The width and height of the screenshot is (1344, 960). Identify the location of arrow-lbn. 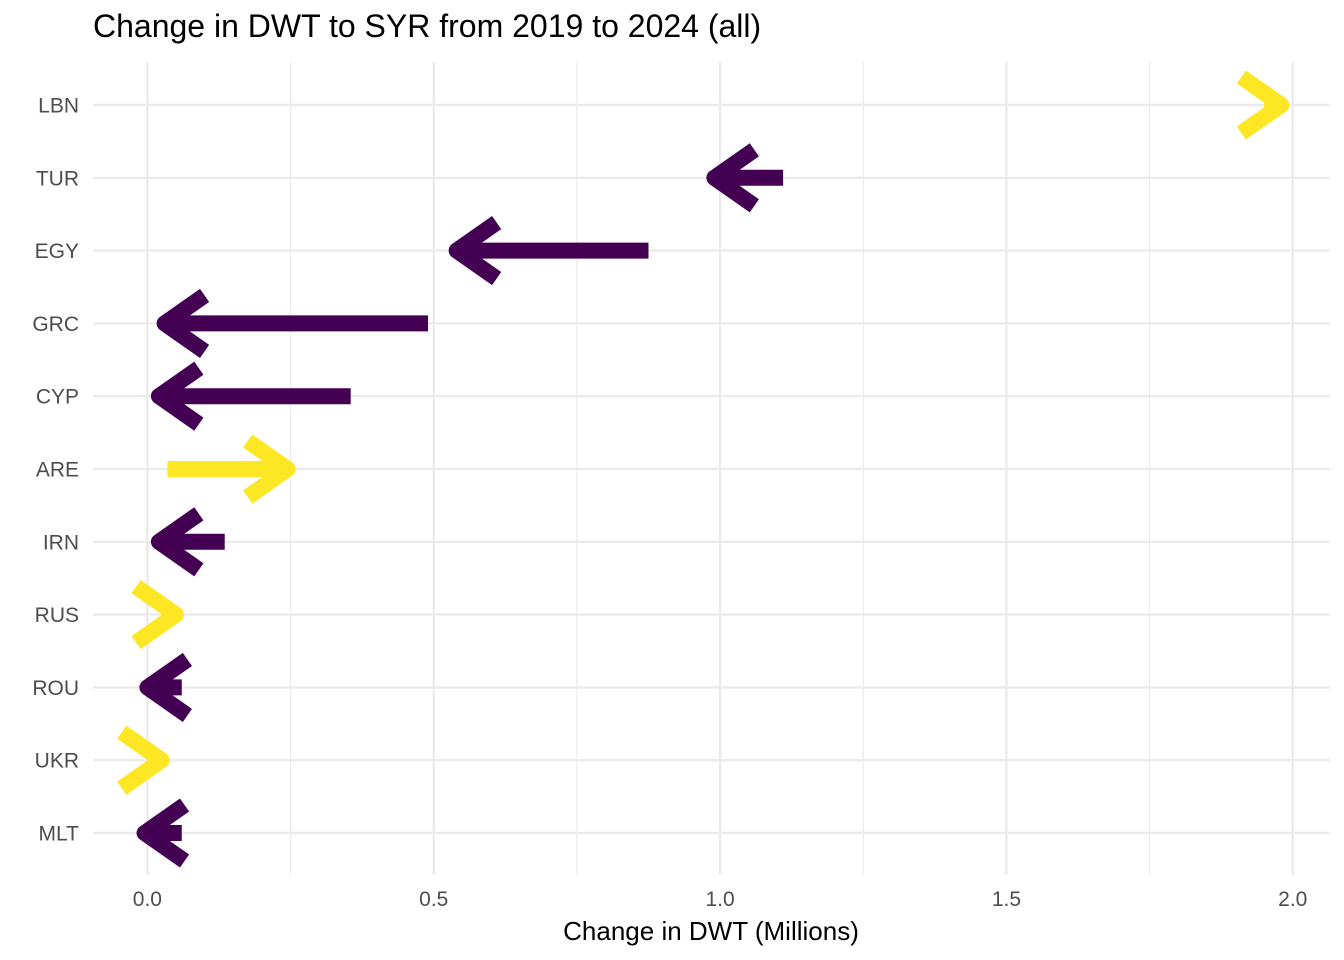
(1263, 105).